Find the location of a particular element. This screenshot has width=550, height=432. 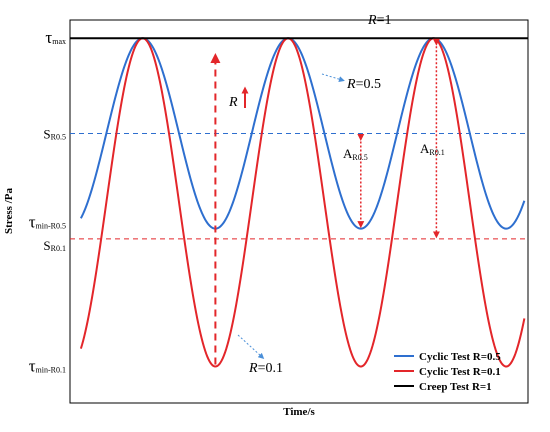

tick-s-r05: SR0.5 is located at coordinates (54, 133).